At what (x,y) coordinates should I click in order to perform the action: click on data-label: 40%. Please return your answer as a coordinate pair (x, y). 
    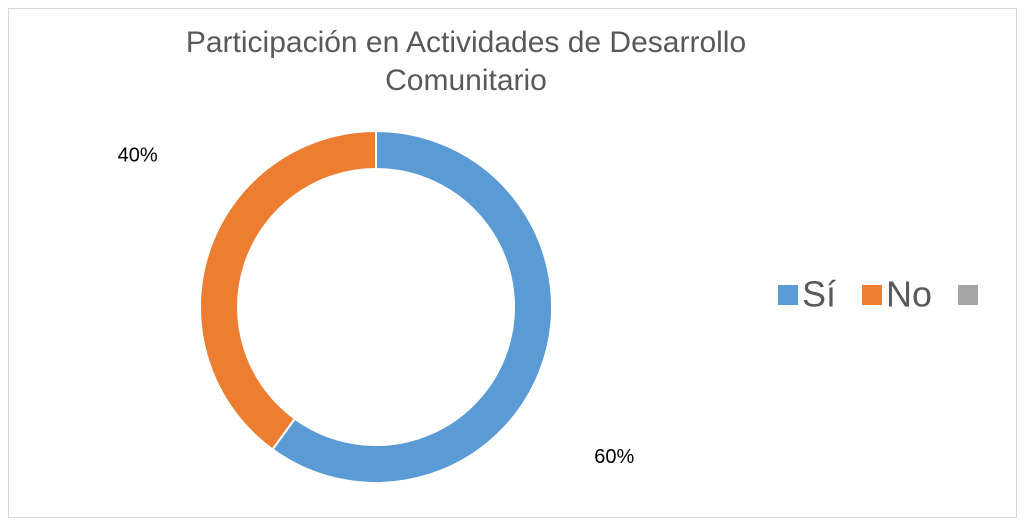
    Looking at the image, I should click on (138, 155).